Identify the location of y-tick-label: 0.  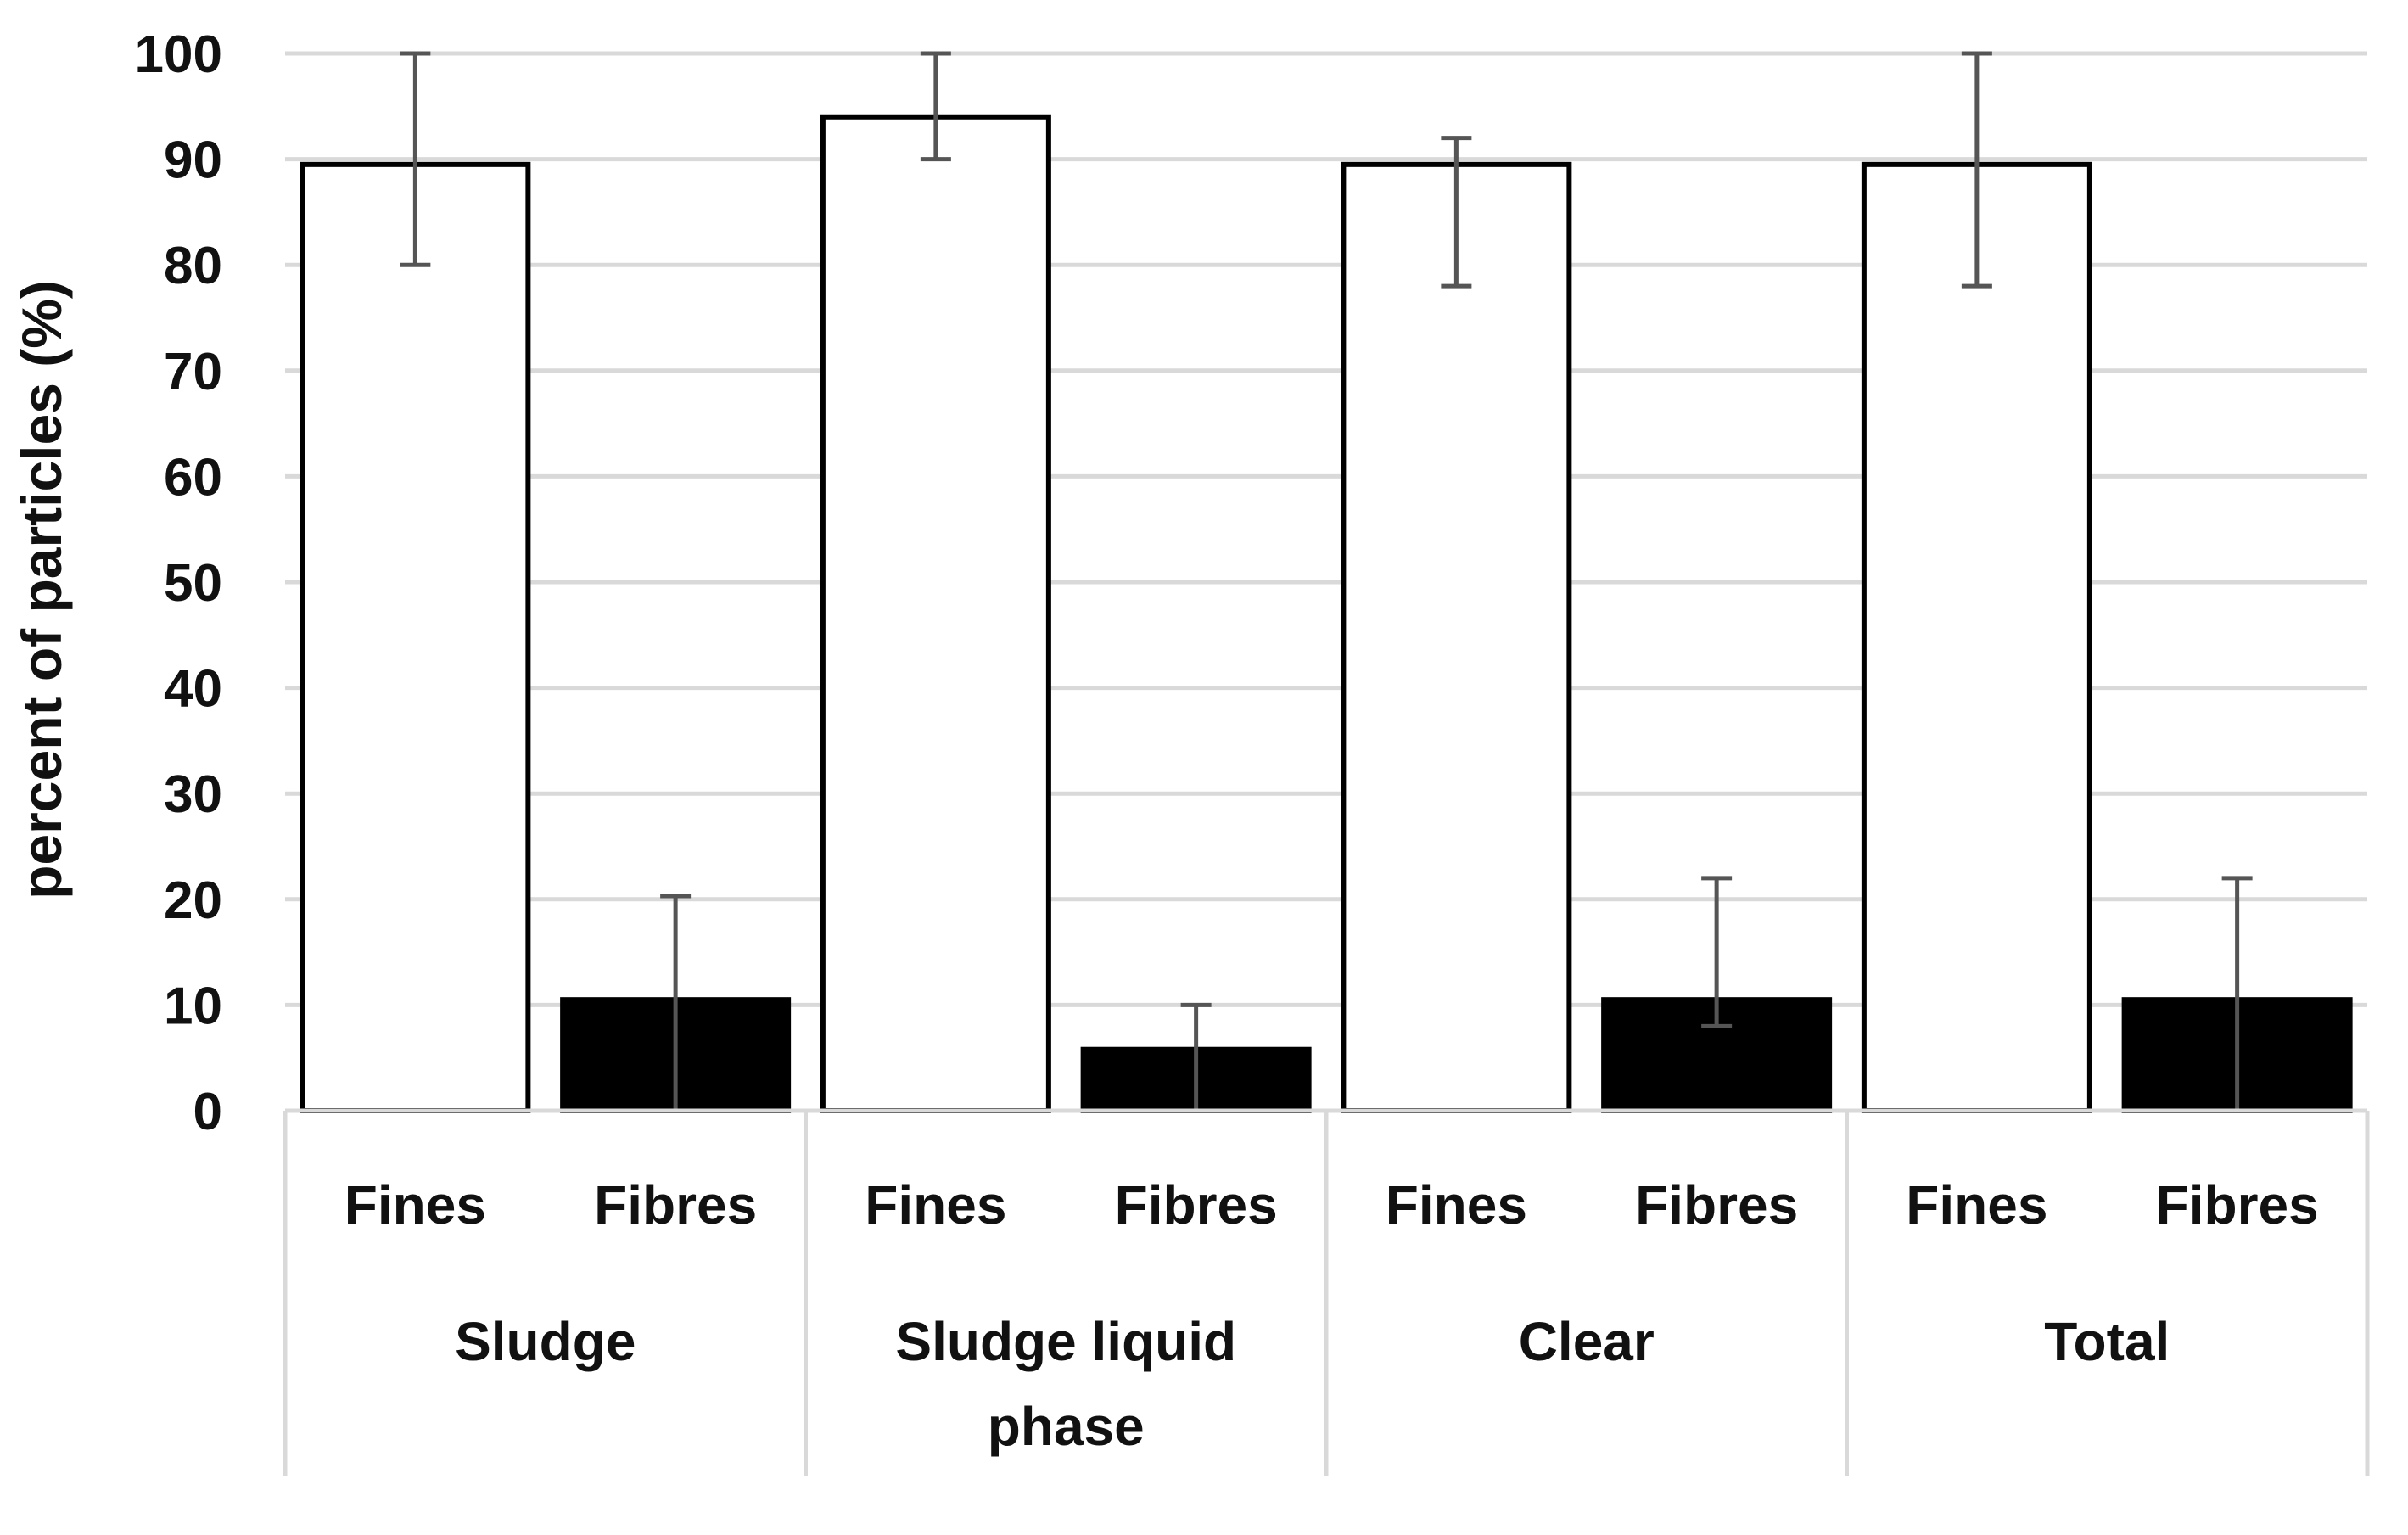
(208, 1112).